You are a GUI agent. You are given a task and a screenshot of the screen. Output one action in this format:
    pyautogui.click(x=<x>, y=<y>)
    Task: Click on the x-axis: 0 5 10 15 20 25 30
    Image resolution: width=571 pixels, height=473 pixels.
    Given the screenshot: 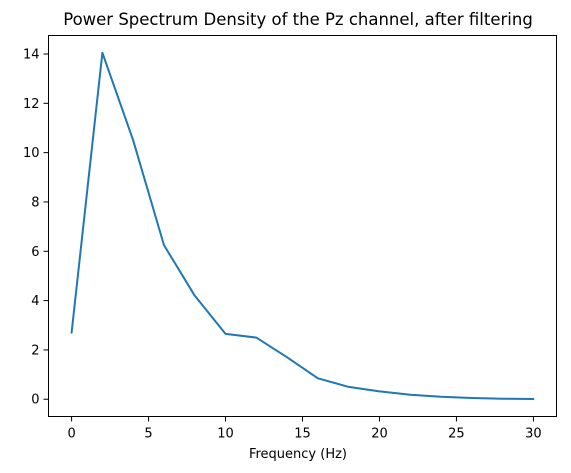 What is the action you would take?
    pyautogui.click(x=304, y=429)
    